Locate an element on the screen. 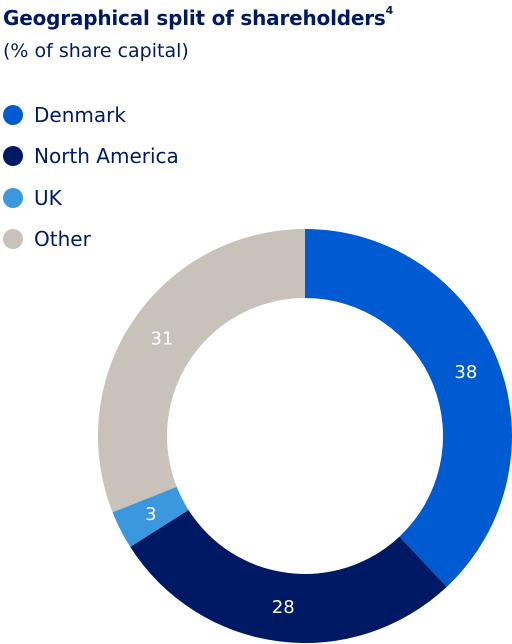 The image size is (512, 644). chart-title: Geographical split of shareholders4 is located at coordinates (198, 17).